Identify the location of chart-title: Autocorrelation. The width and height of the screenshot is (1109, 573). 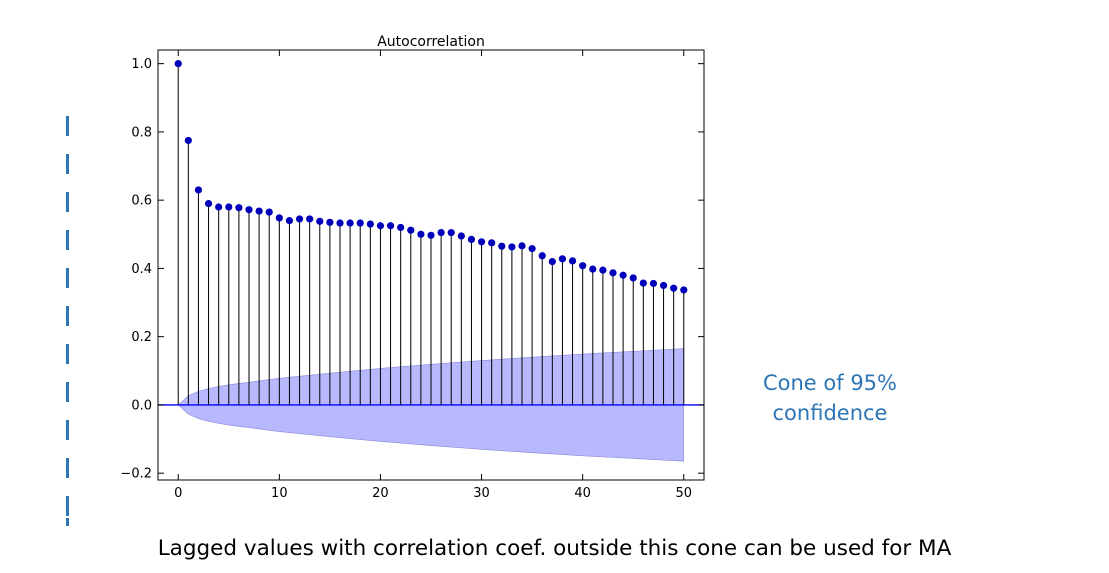
(431, 42).